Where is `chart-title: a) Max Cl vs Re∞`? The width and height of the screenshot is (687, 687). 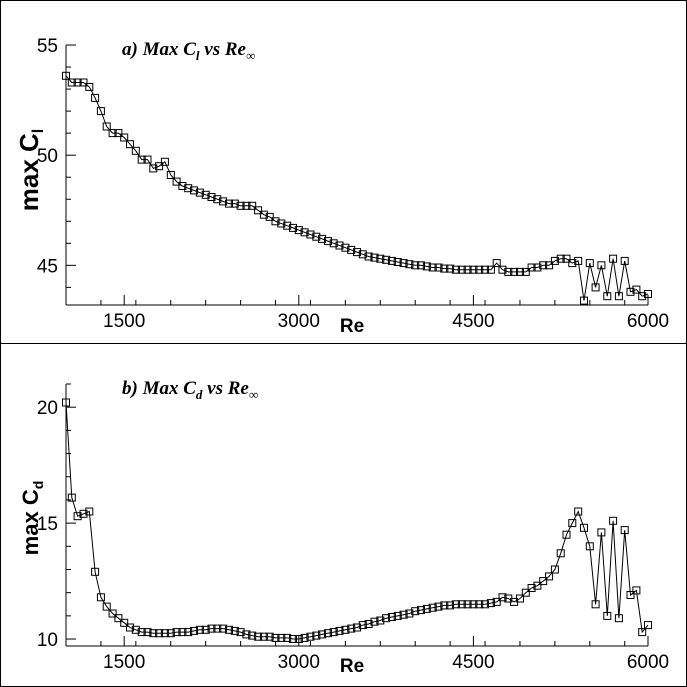
chart-title: a) Max Cl vs Re∞ is located at coordinates (188, 51).